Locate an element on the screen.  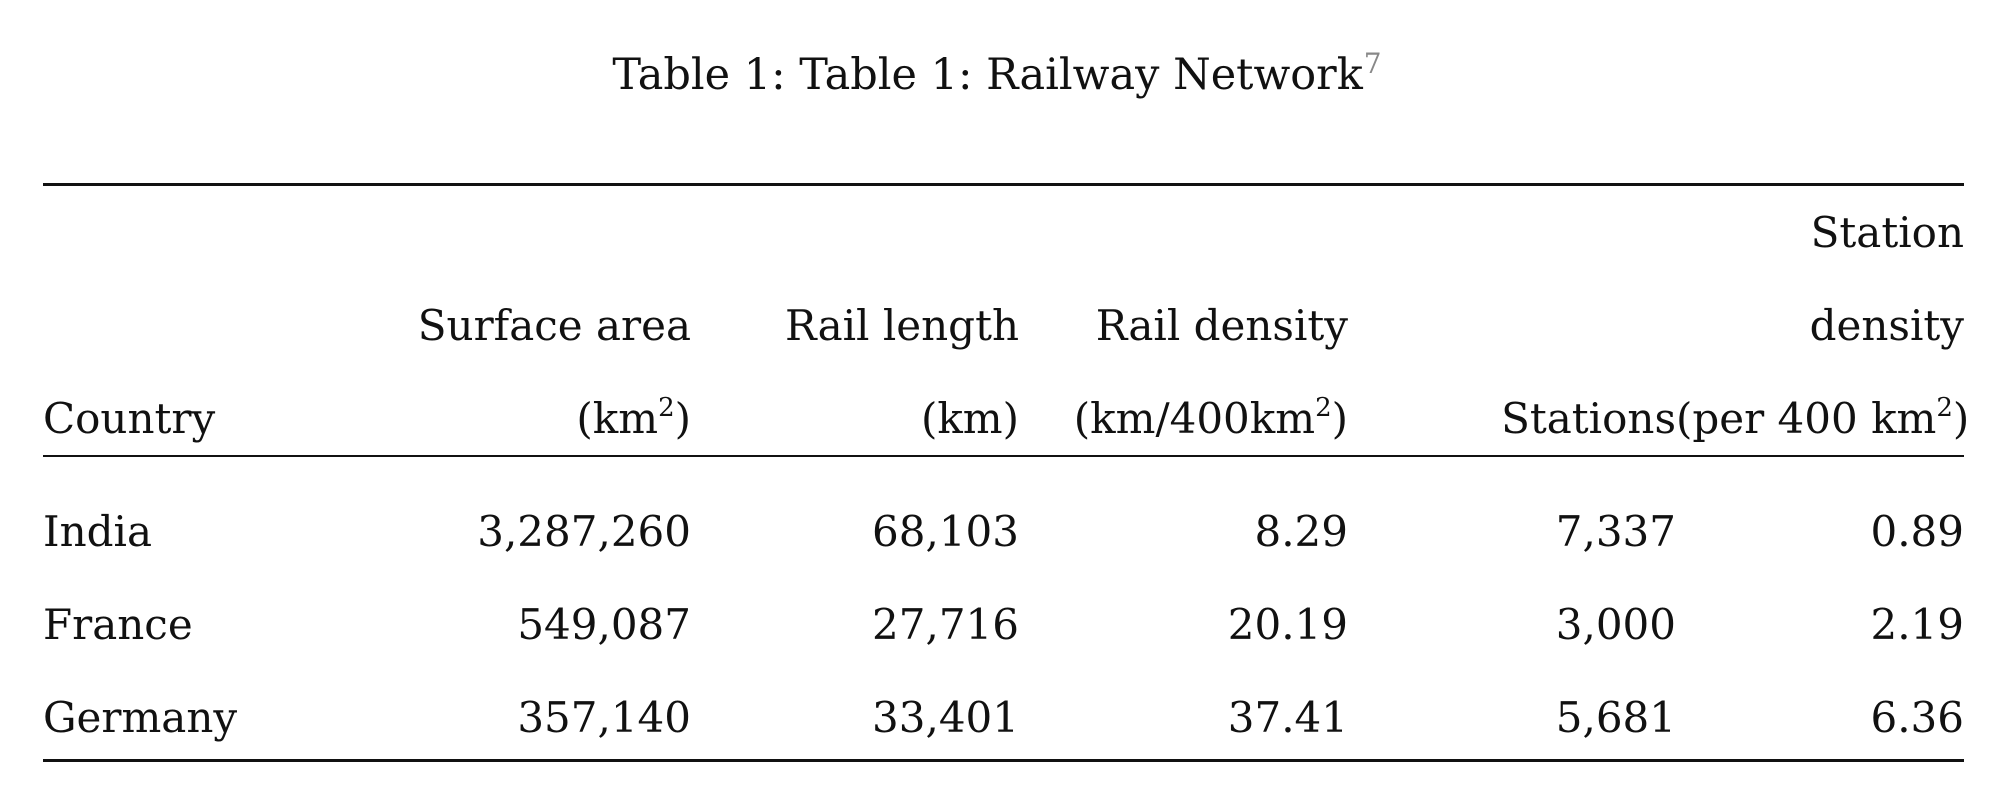
header-station-density: Station density (per 400 km2) is located at coordinates (1823, 325).